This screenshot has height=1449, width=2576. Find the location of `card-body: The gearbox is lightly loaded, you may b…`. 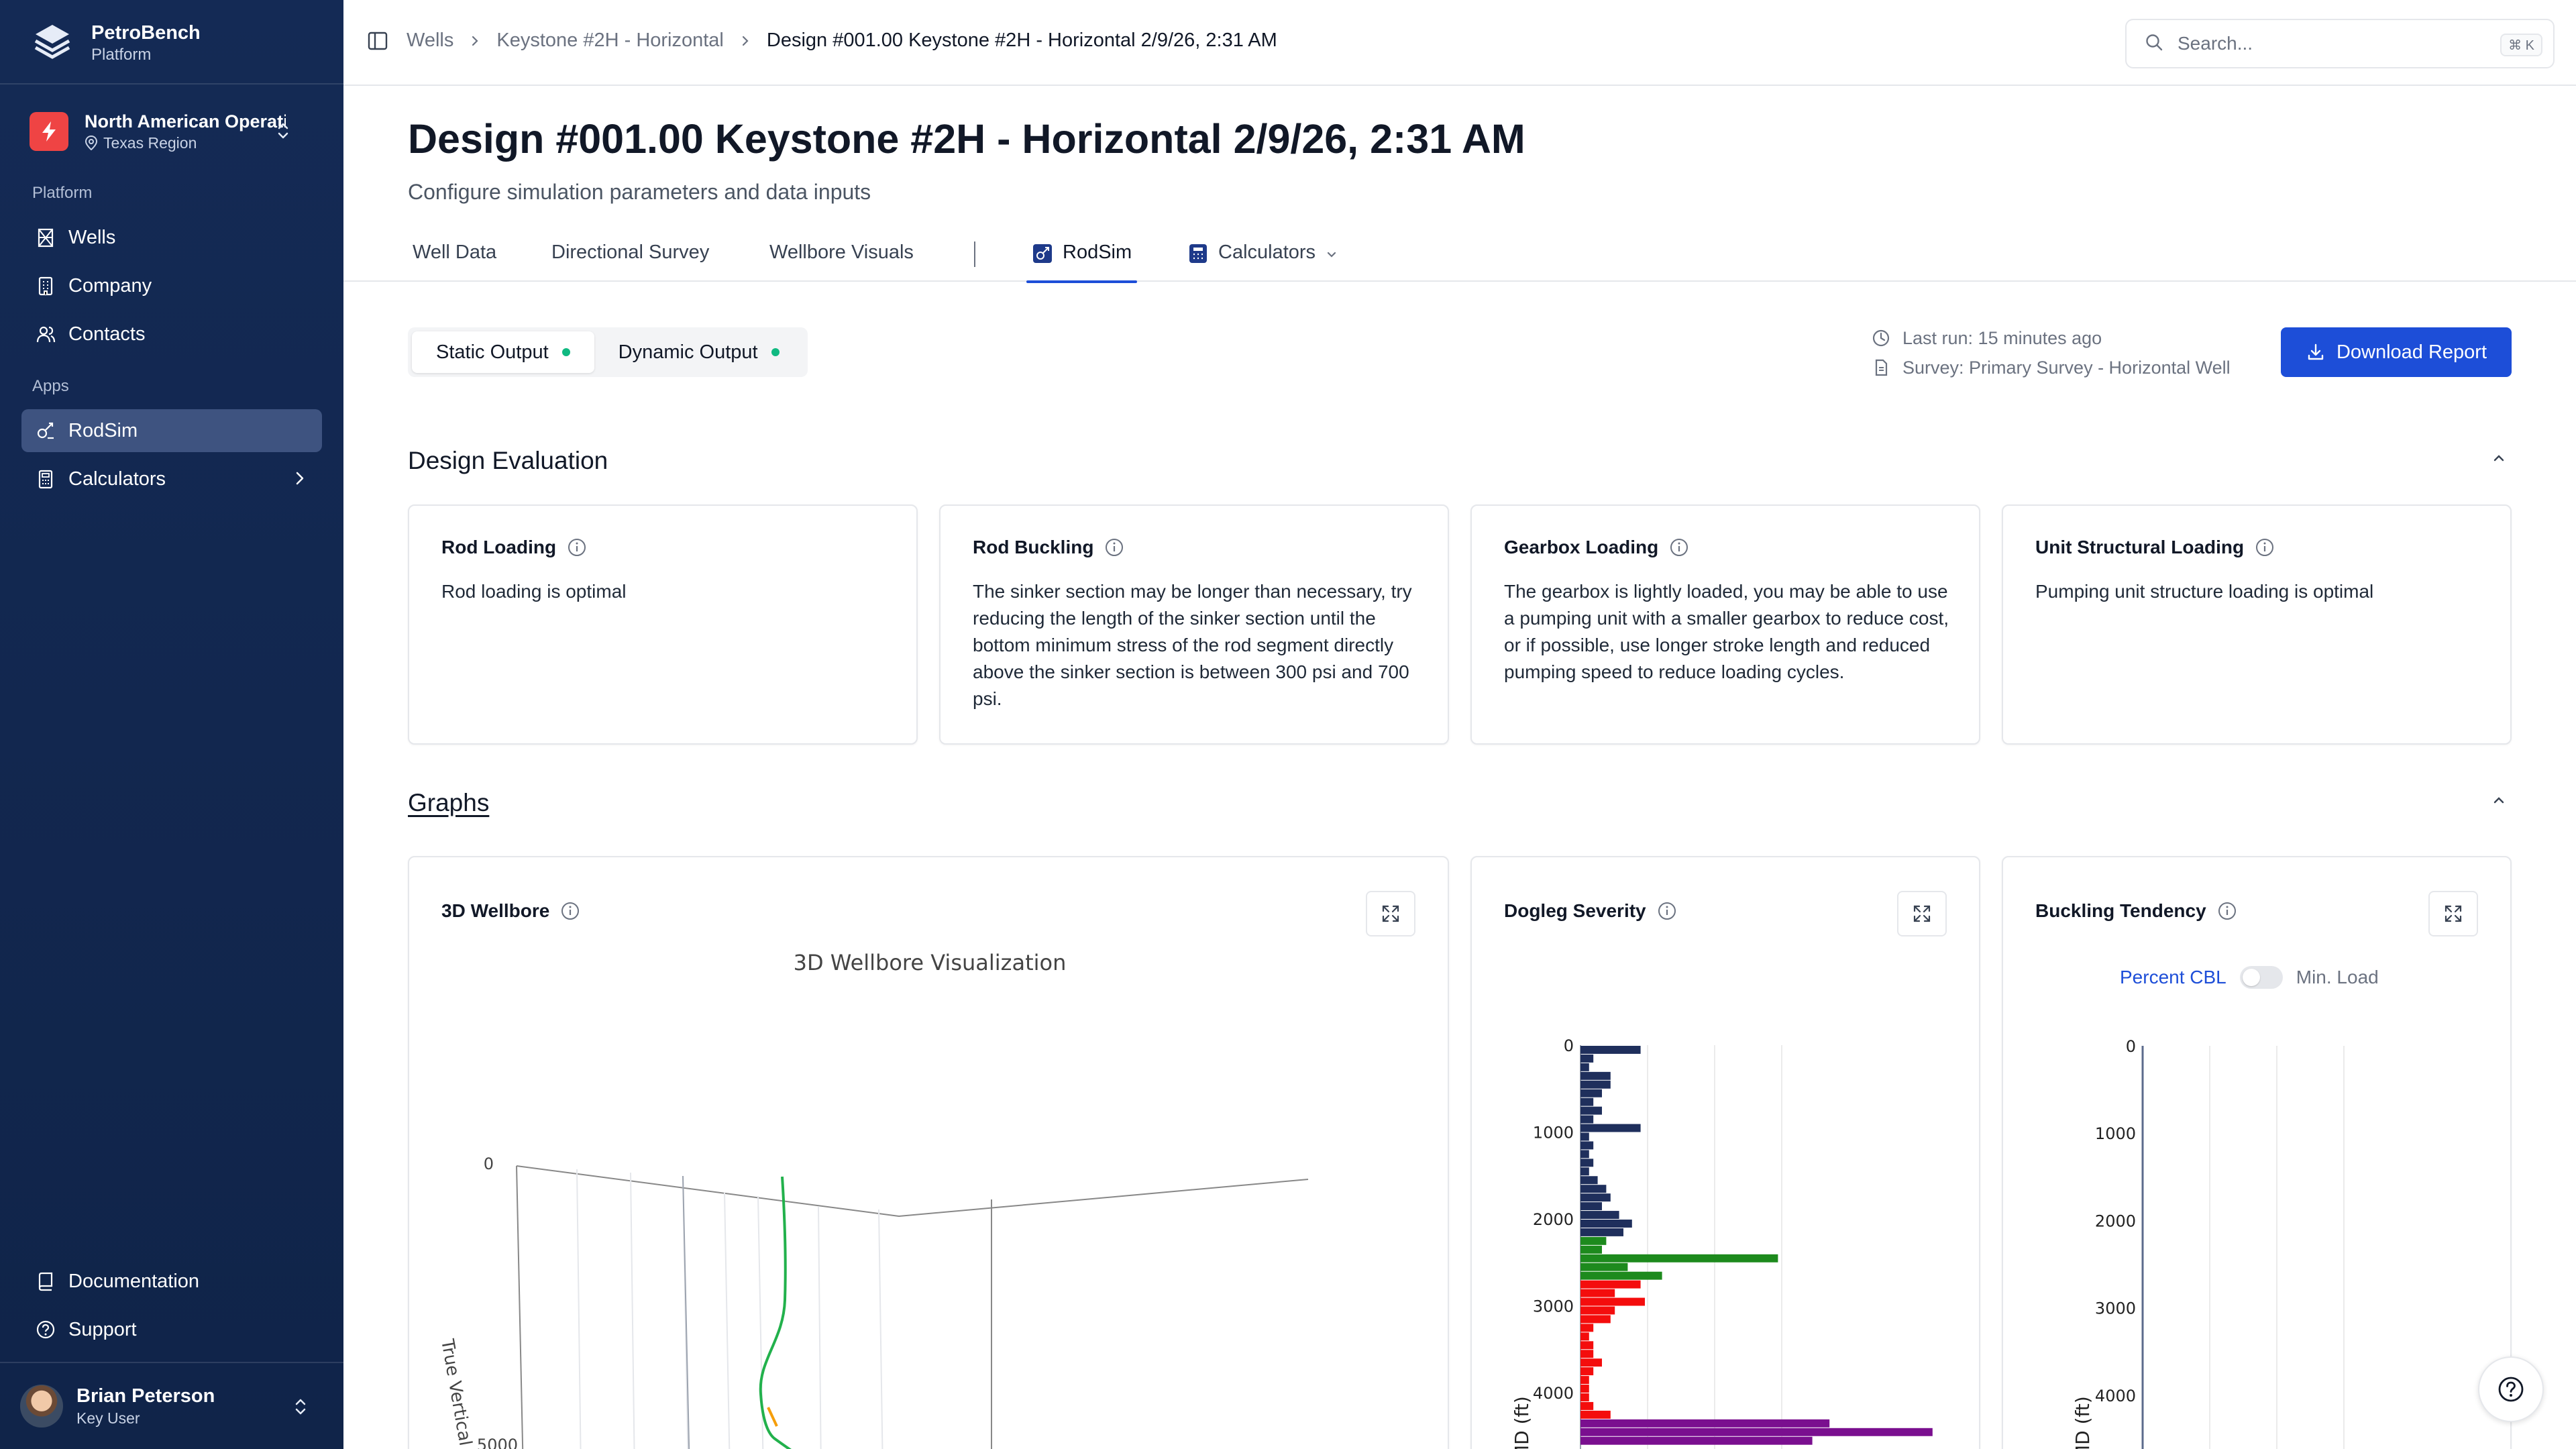

card-body: The gearbox is lightly loaded, you may b… is located at coordinates (1726, 631).